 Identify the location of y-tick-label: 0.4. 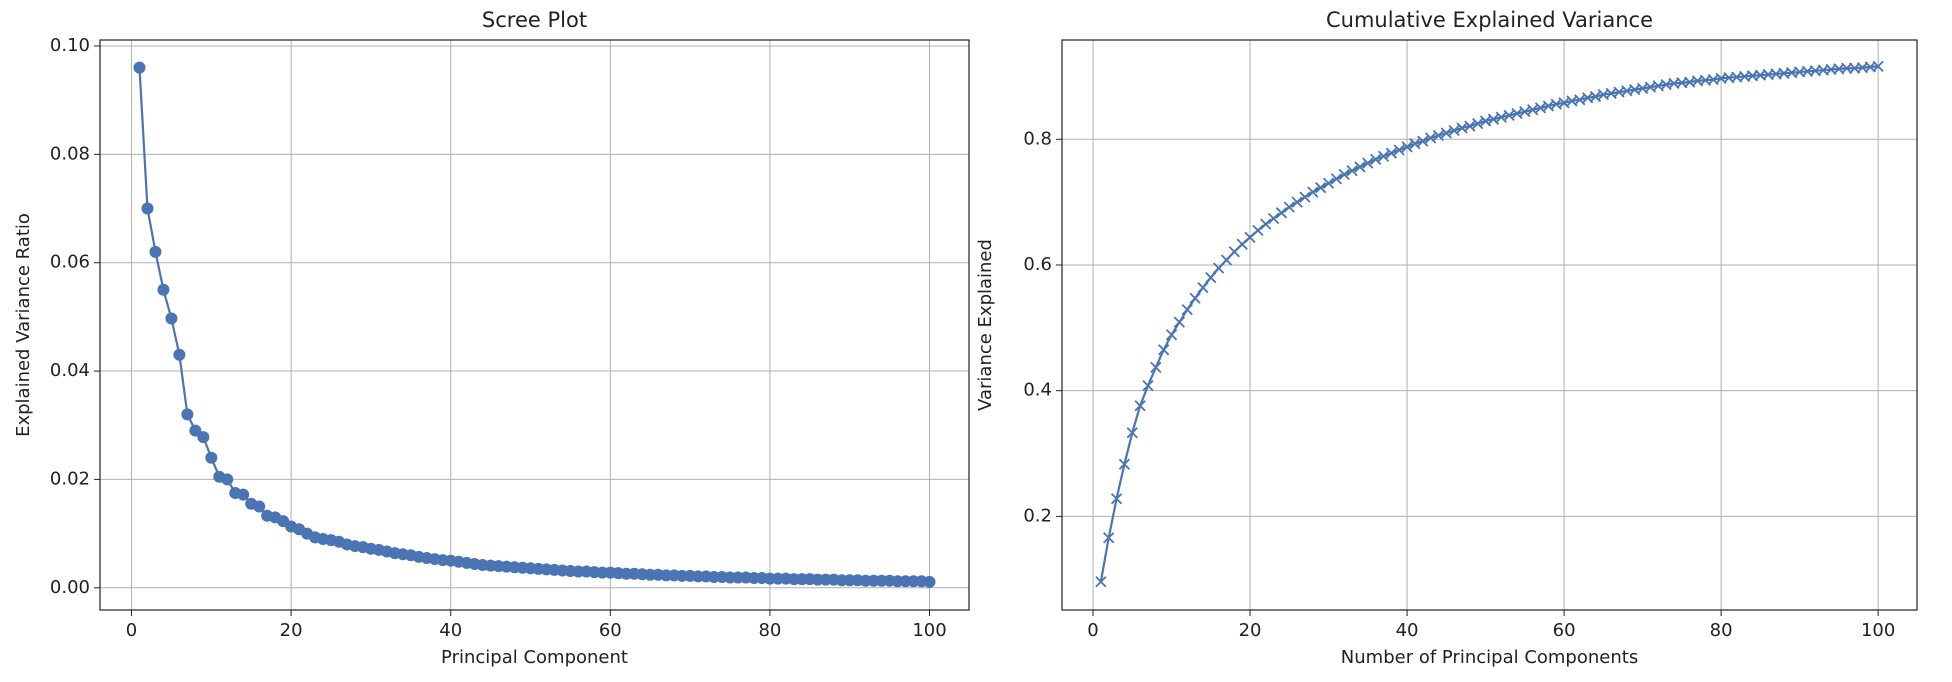
(1037, 390).